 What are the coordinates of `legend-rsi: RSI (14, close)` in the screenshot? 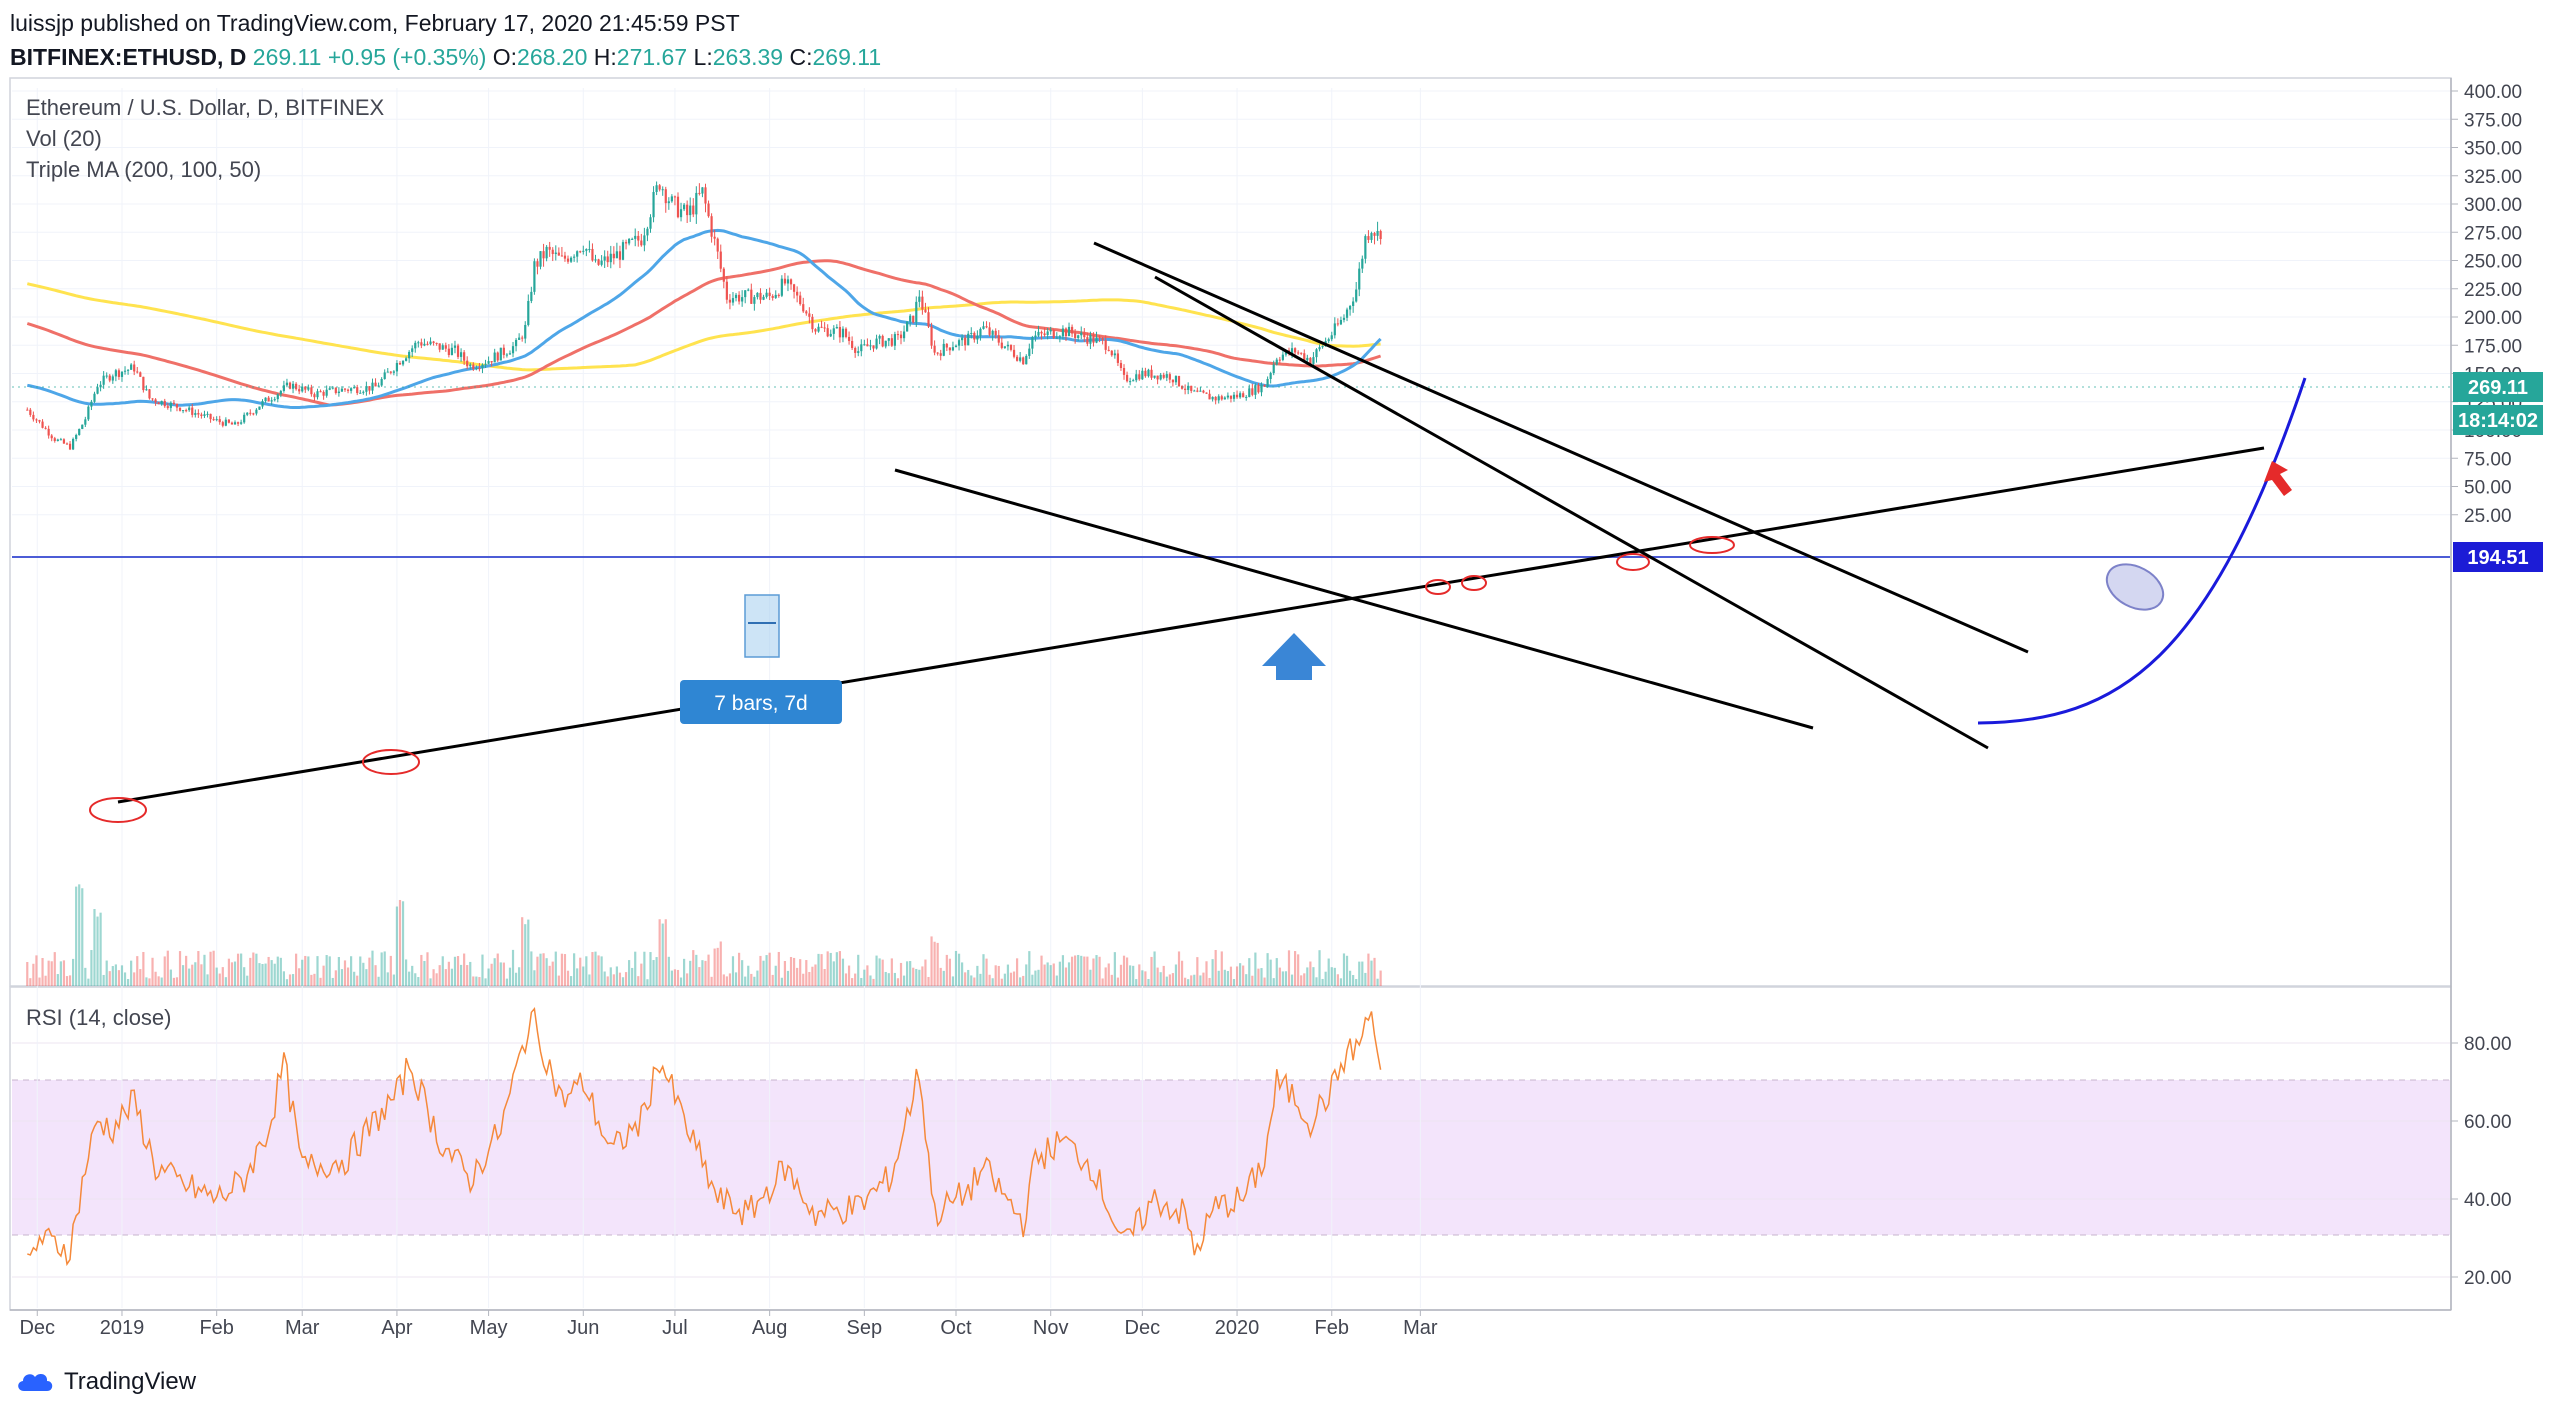 It's located at (99, 1017).